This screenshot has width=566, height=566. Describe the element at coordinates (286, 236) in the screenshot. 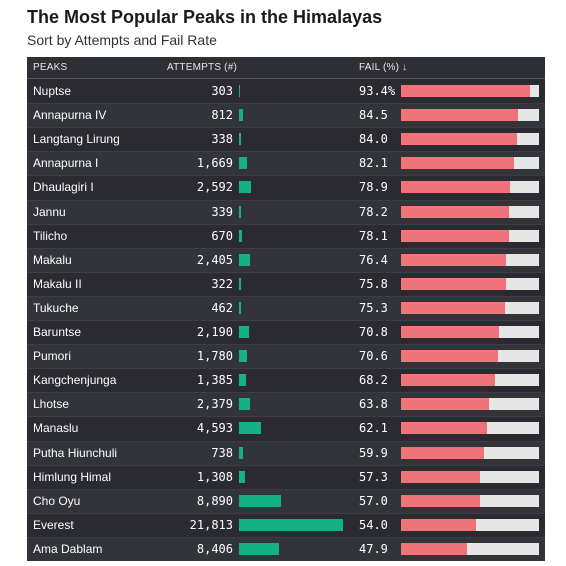

I see `table-row: Tilicho 670 78.1` at that location.